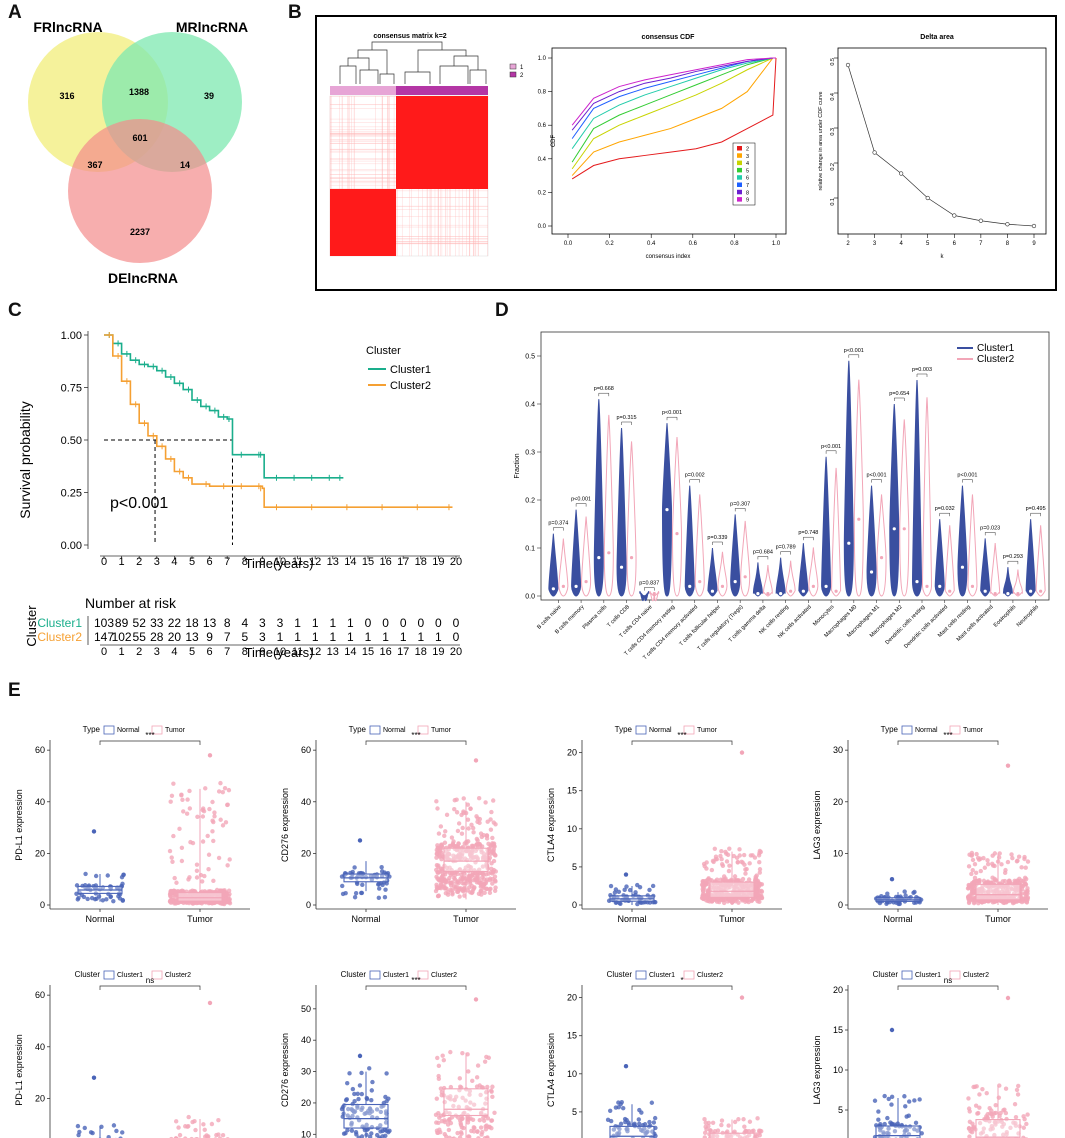 This screenshot has width=1065, height=1138. Describe the element at coordinates (185, 165) in the screenshot. I see `venn-count-mr-de: 14` at that location.